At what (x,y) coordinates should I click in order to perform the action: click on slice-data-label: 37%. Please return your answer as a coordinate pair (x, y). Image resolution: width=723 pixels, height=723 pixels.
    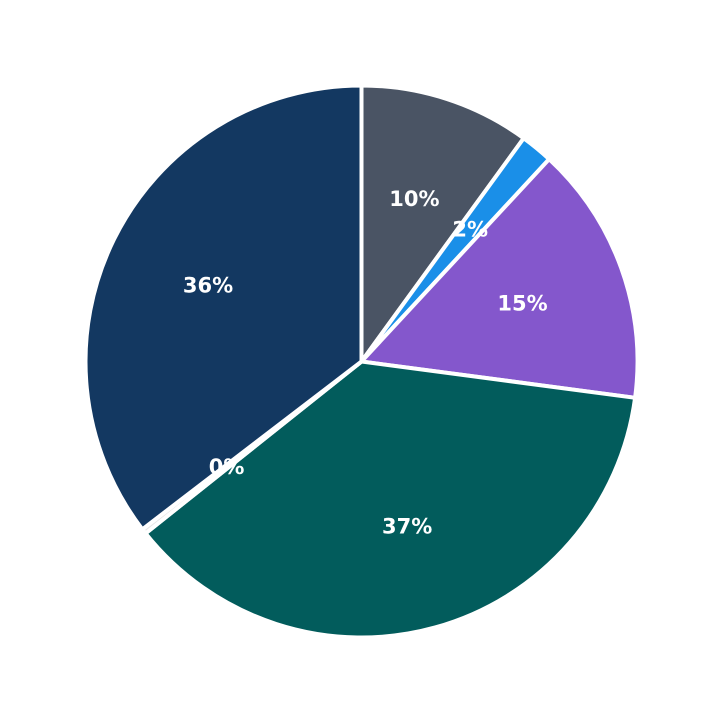
    Looking at the image, I should click on (407, 526).